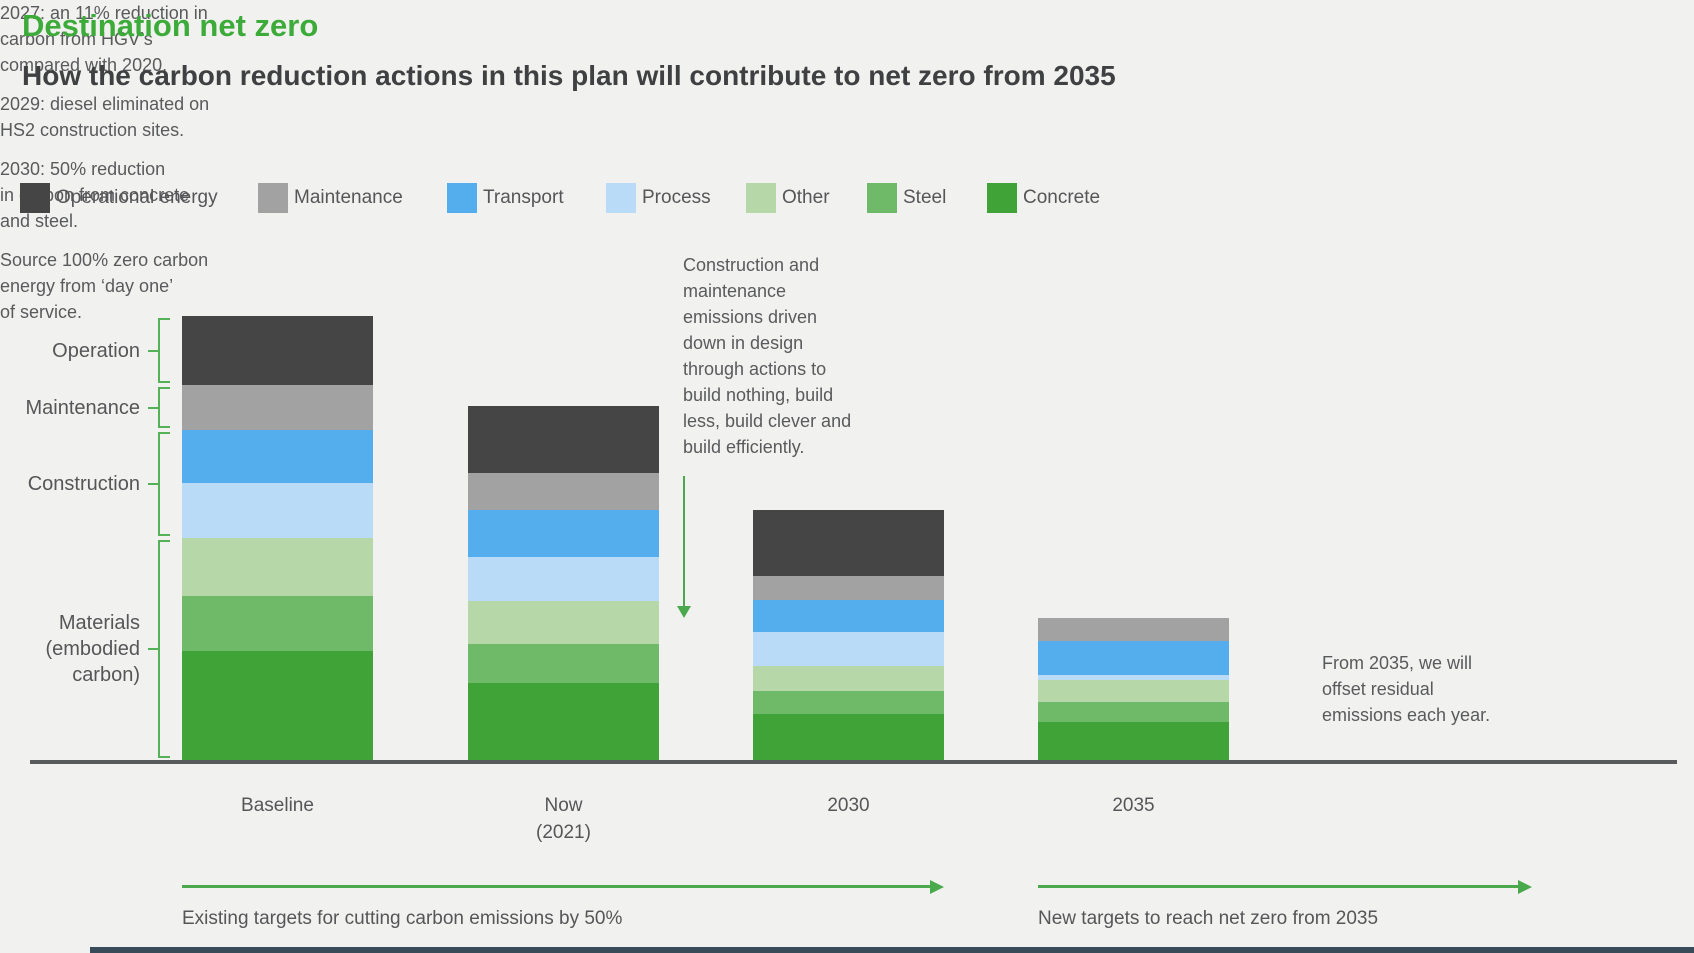 This screenshot has width=1694, height=953. Describe the element at coordinates (676, 197) in the screenshot. I see `legend-label: Process` at that location.